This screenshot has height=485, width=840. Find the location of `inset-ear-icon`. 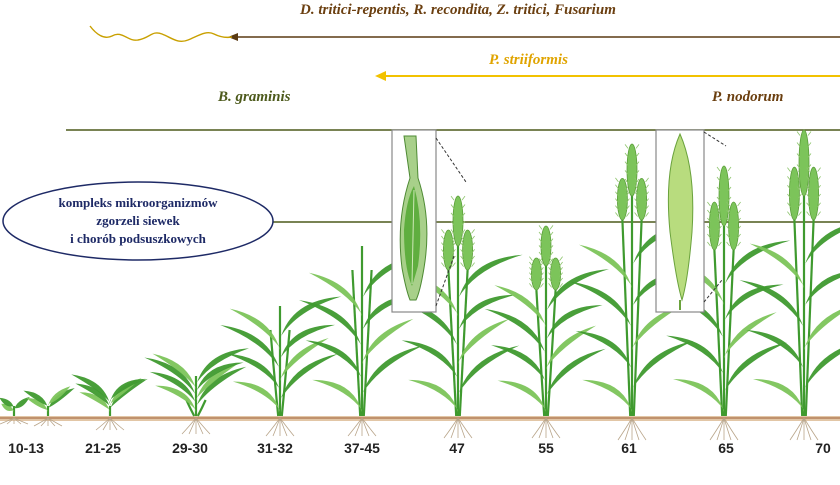

inset-ear-icon is located at coordinates (680, 221).